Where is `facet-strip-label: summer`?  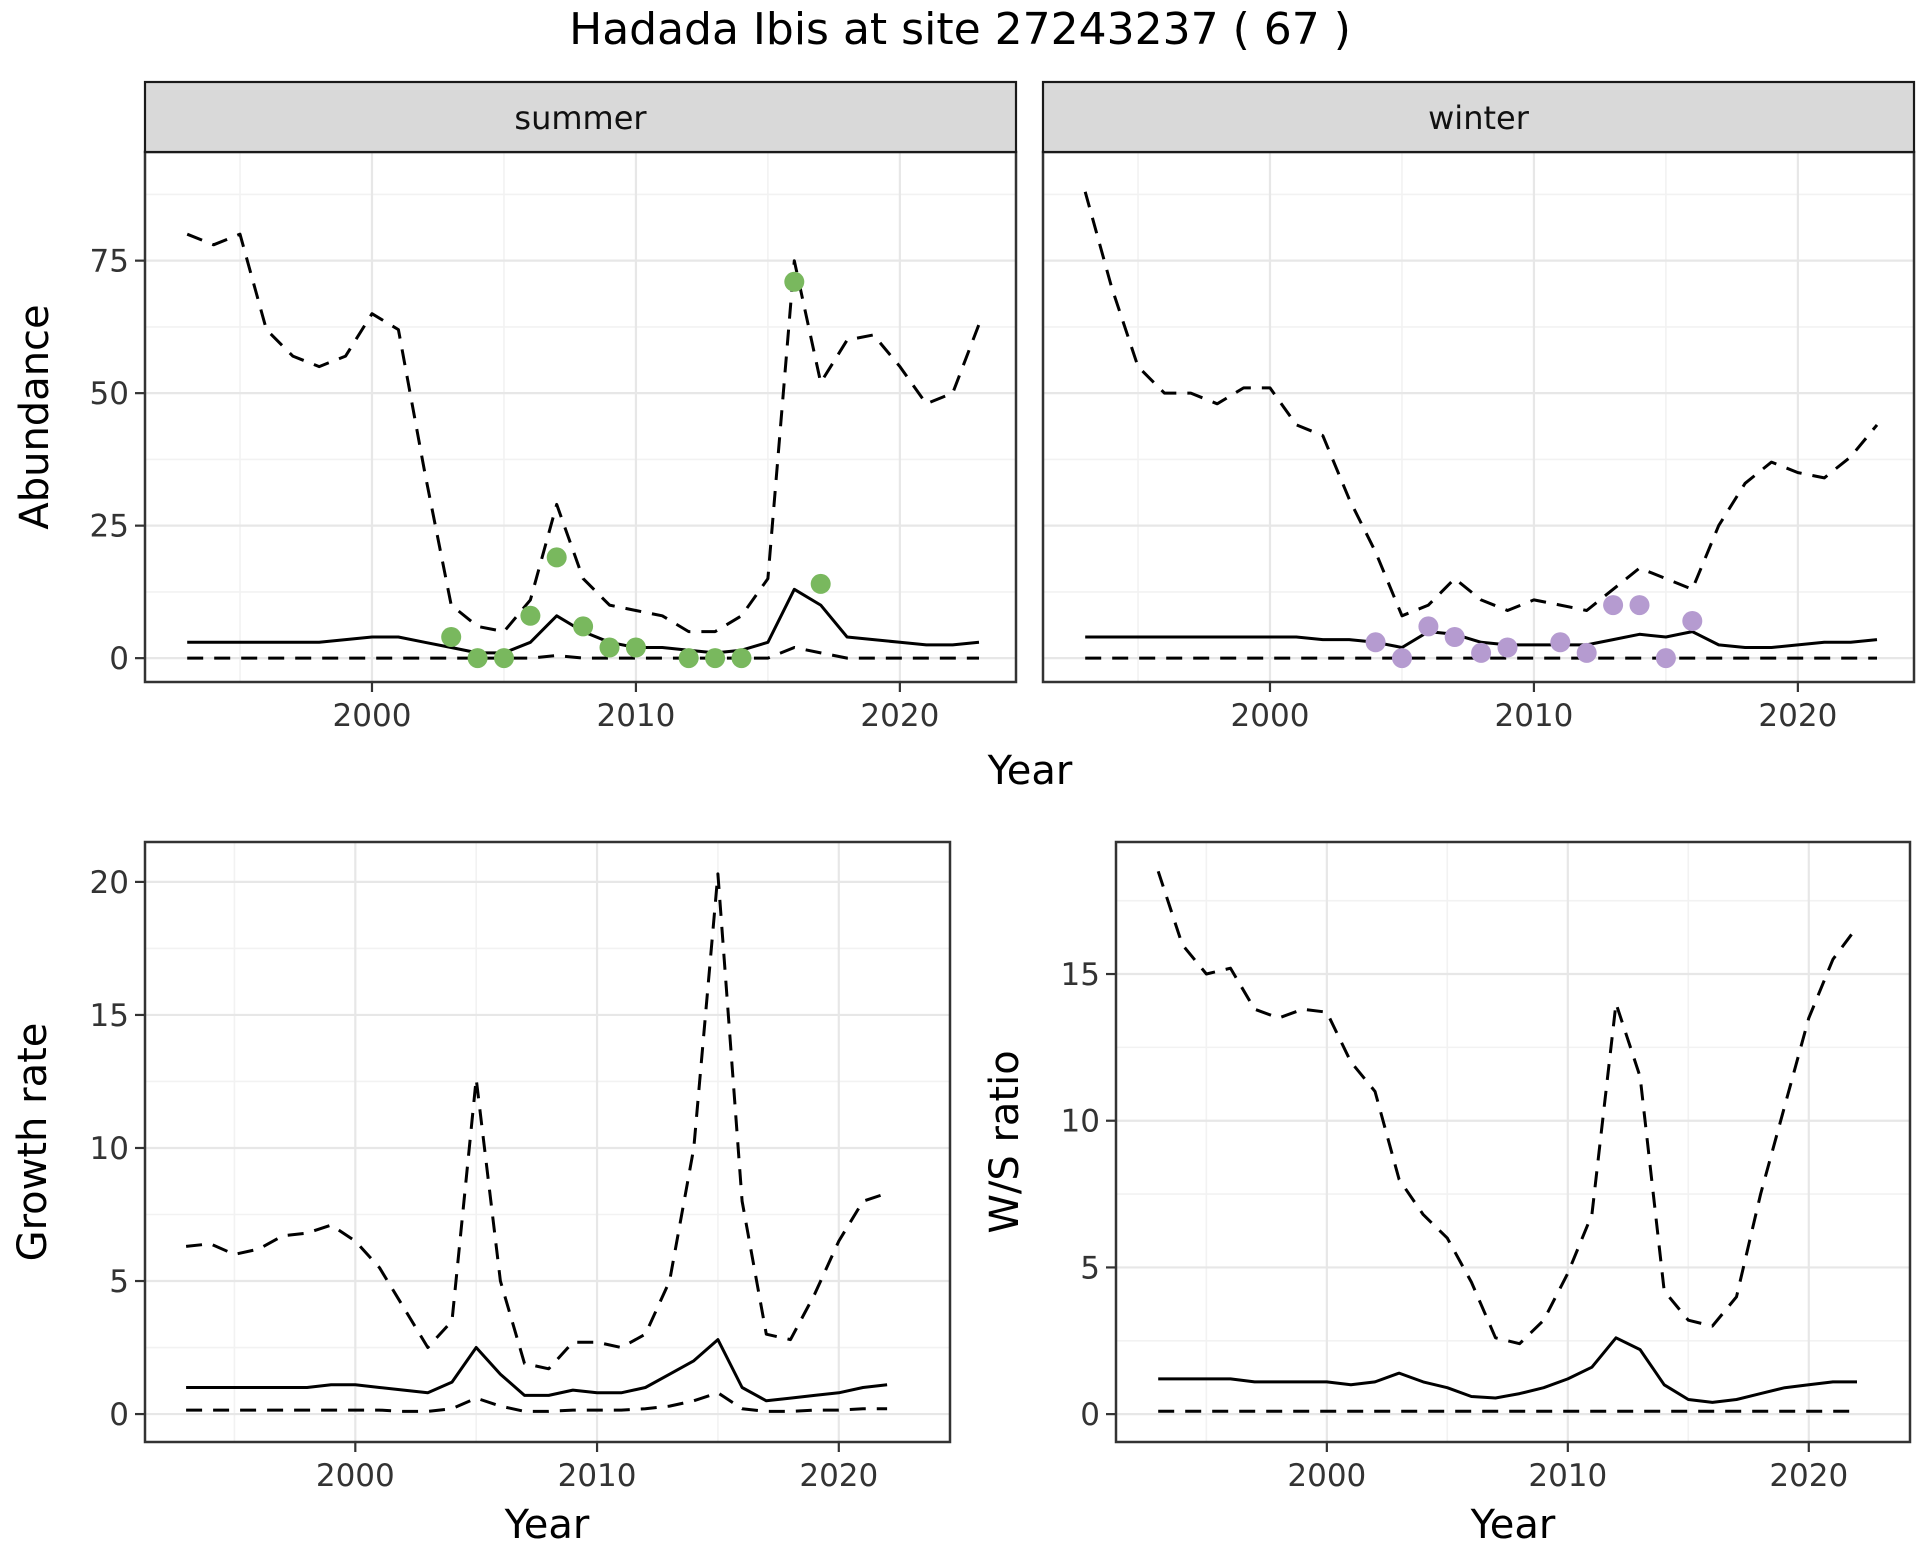 facet-strip-label: summer is located at coordinates (580, 118).